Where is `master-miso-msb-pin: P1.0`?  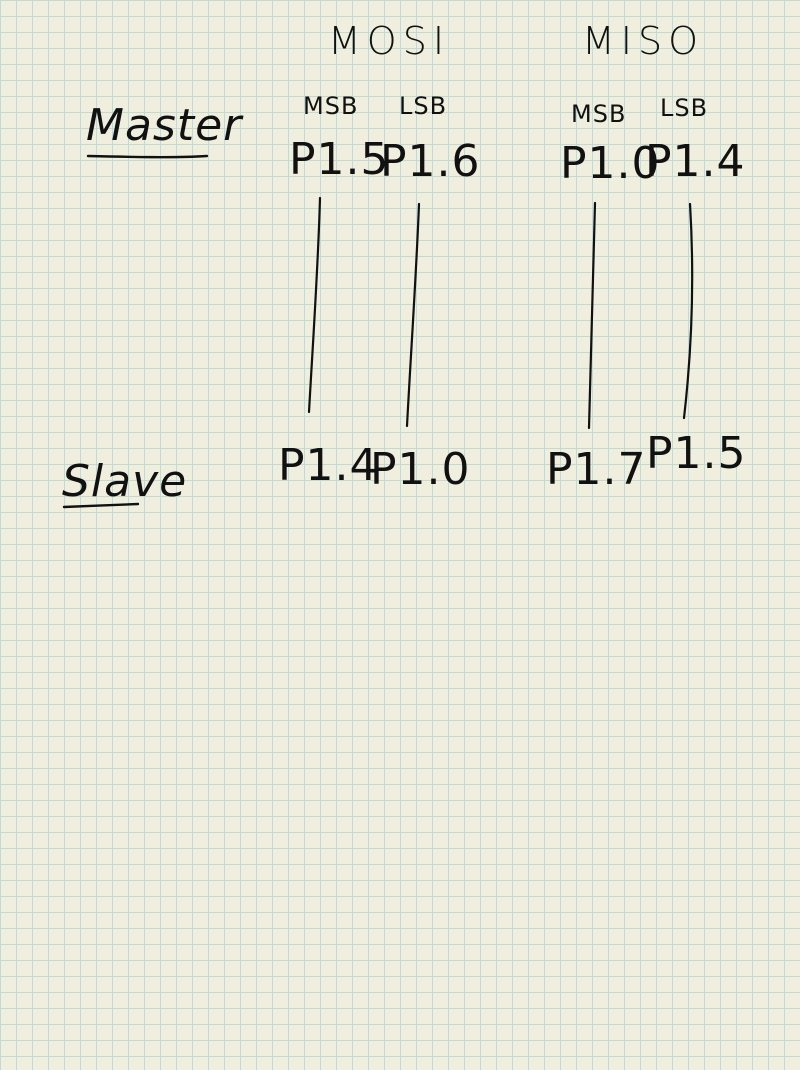
master-miso-msb-pin: P1.0 is located at coordinates (610, 163).